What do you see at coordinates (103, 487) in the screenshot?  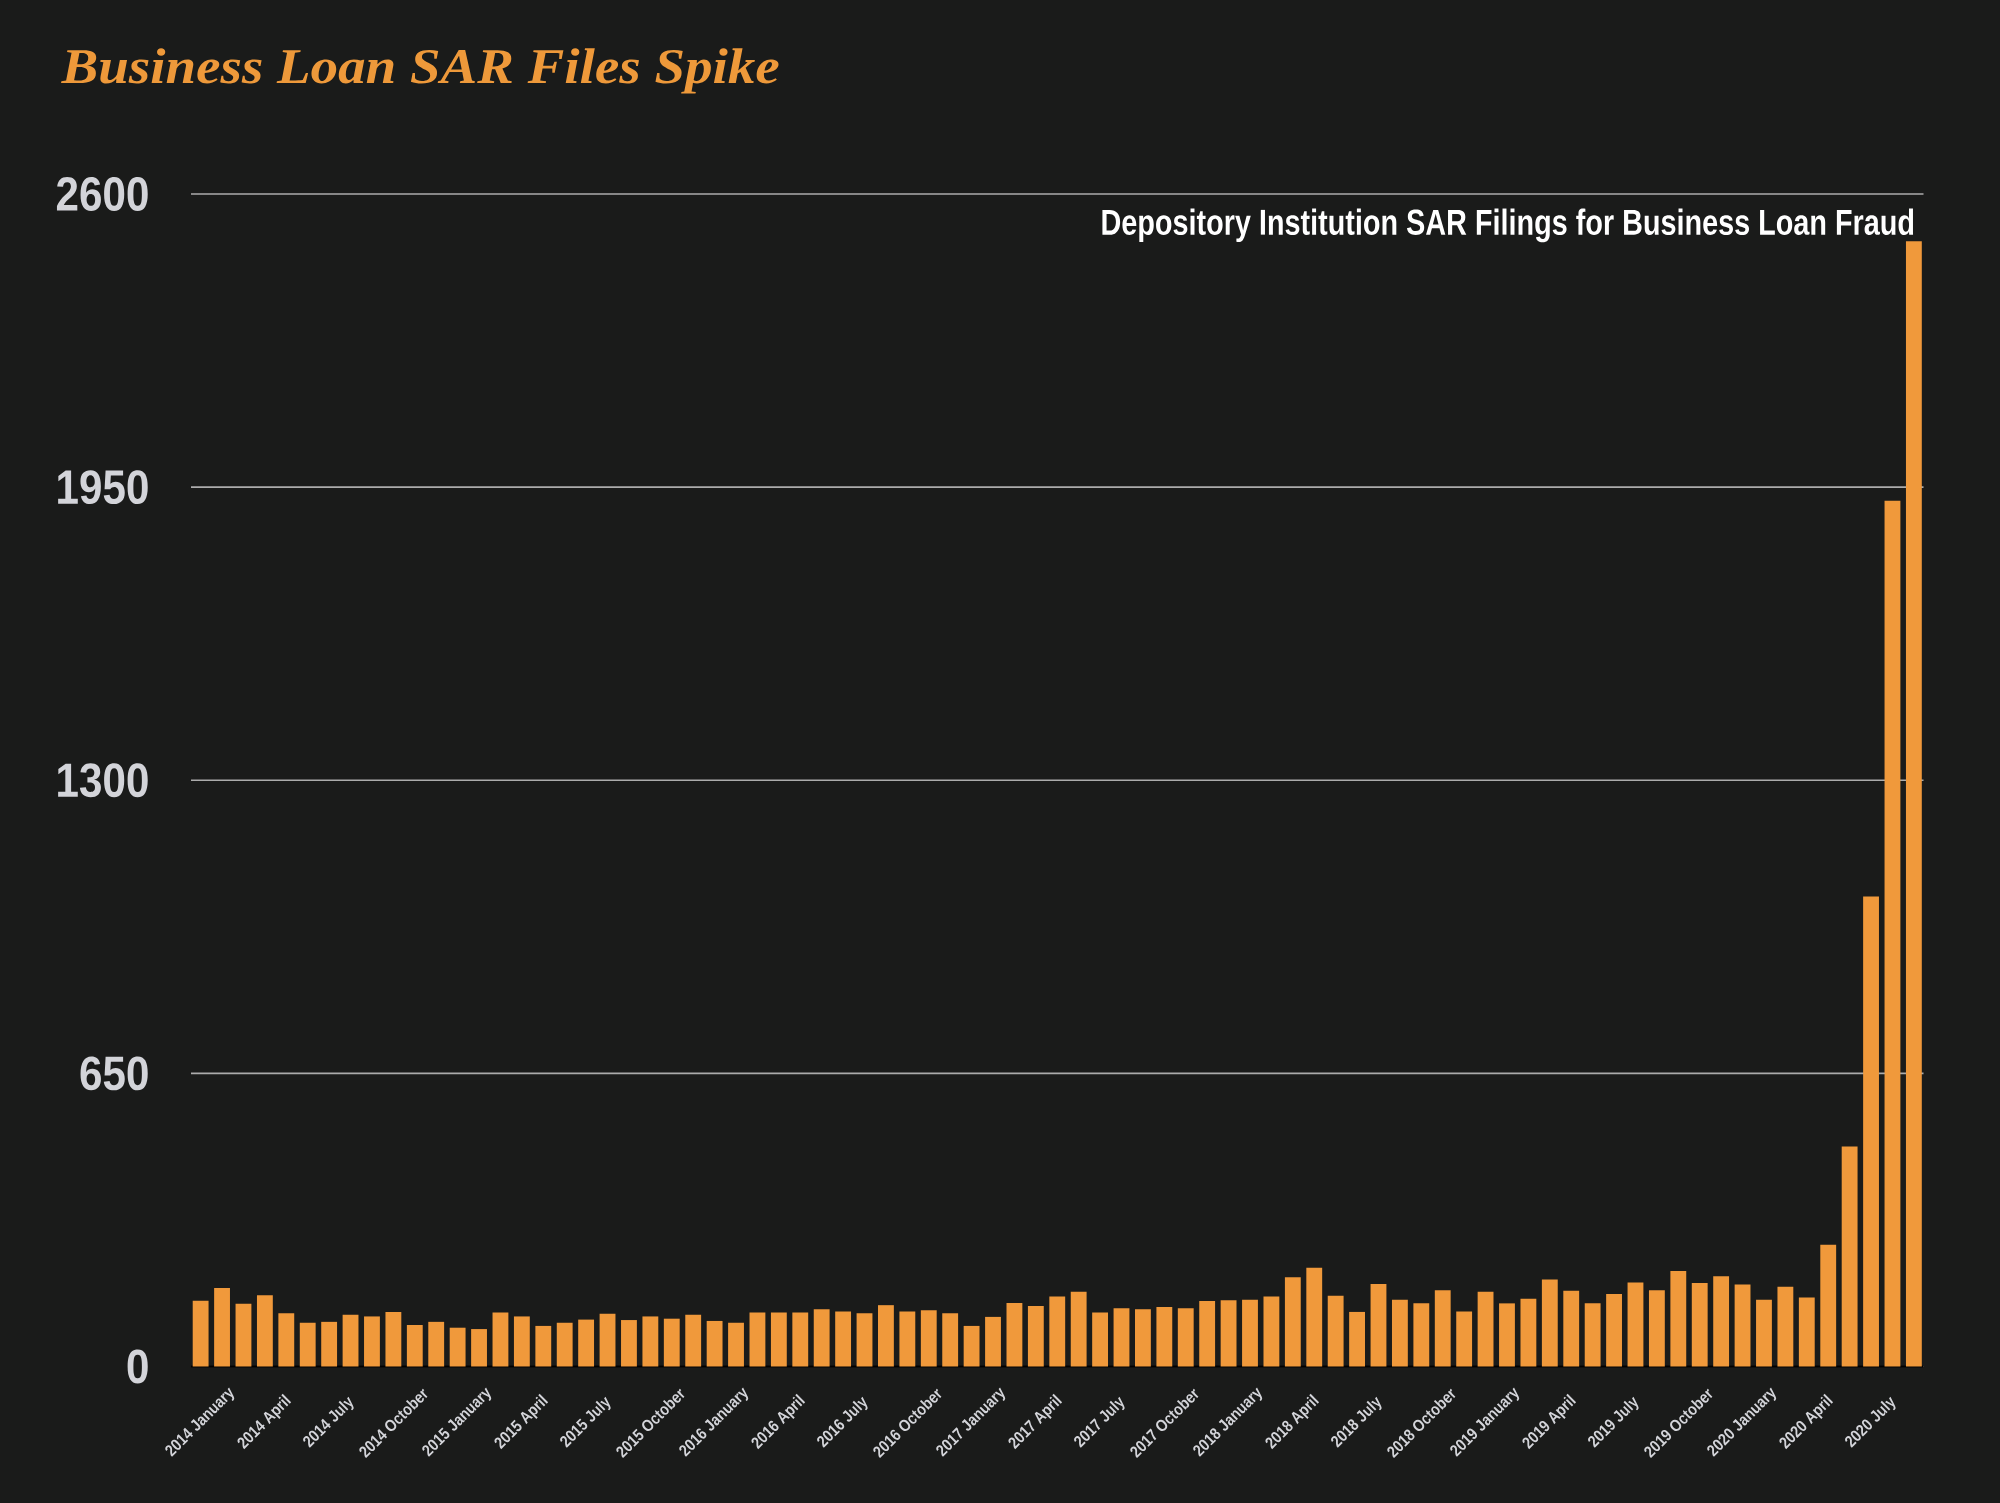 I see `y-tick-label: 1950` at bounding box center [103, 487].